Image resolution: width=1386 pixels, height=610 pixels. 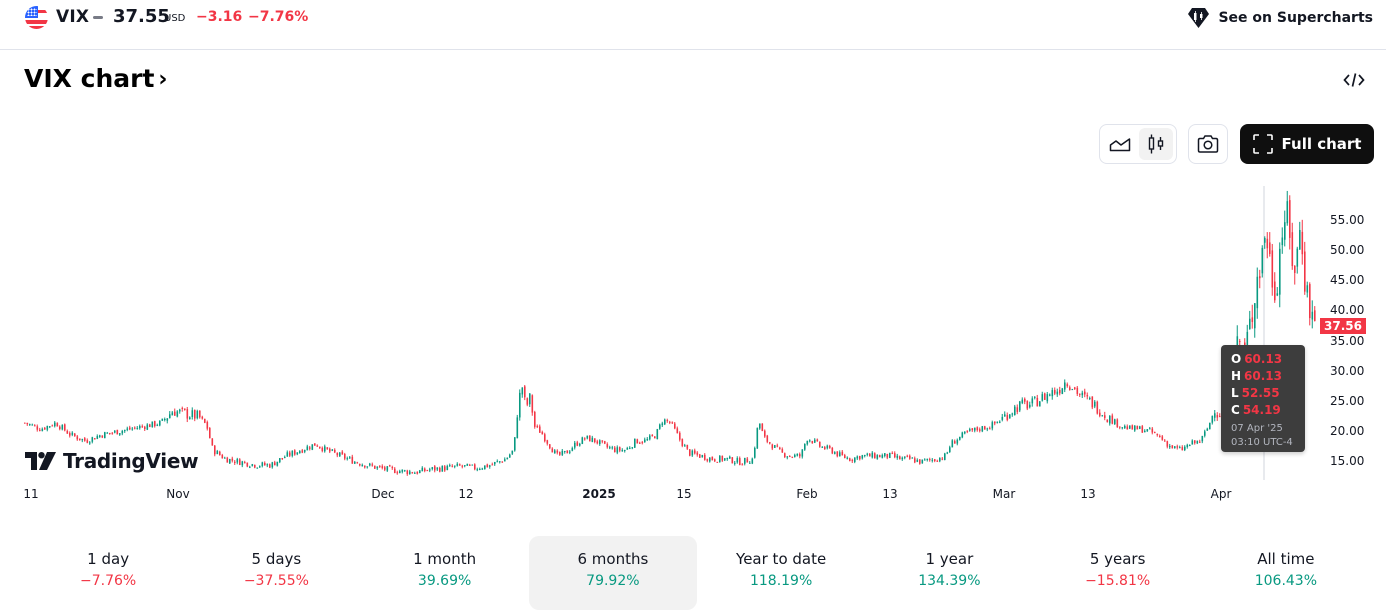 What do you see at coordinates (1221, 494) in the screenshot?
I see `time-axis-label: Apr` at bounding box center [1221, 494].